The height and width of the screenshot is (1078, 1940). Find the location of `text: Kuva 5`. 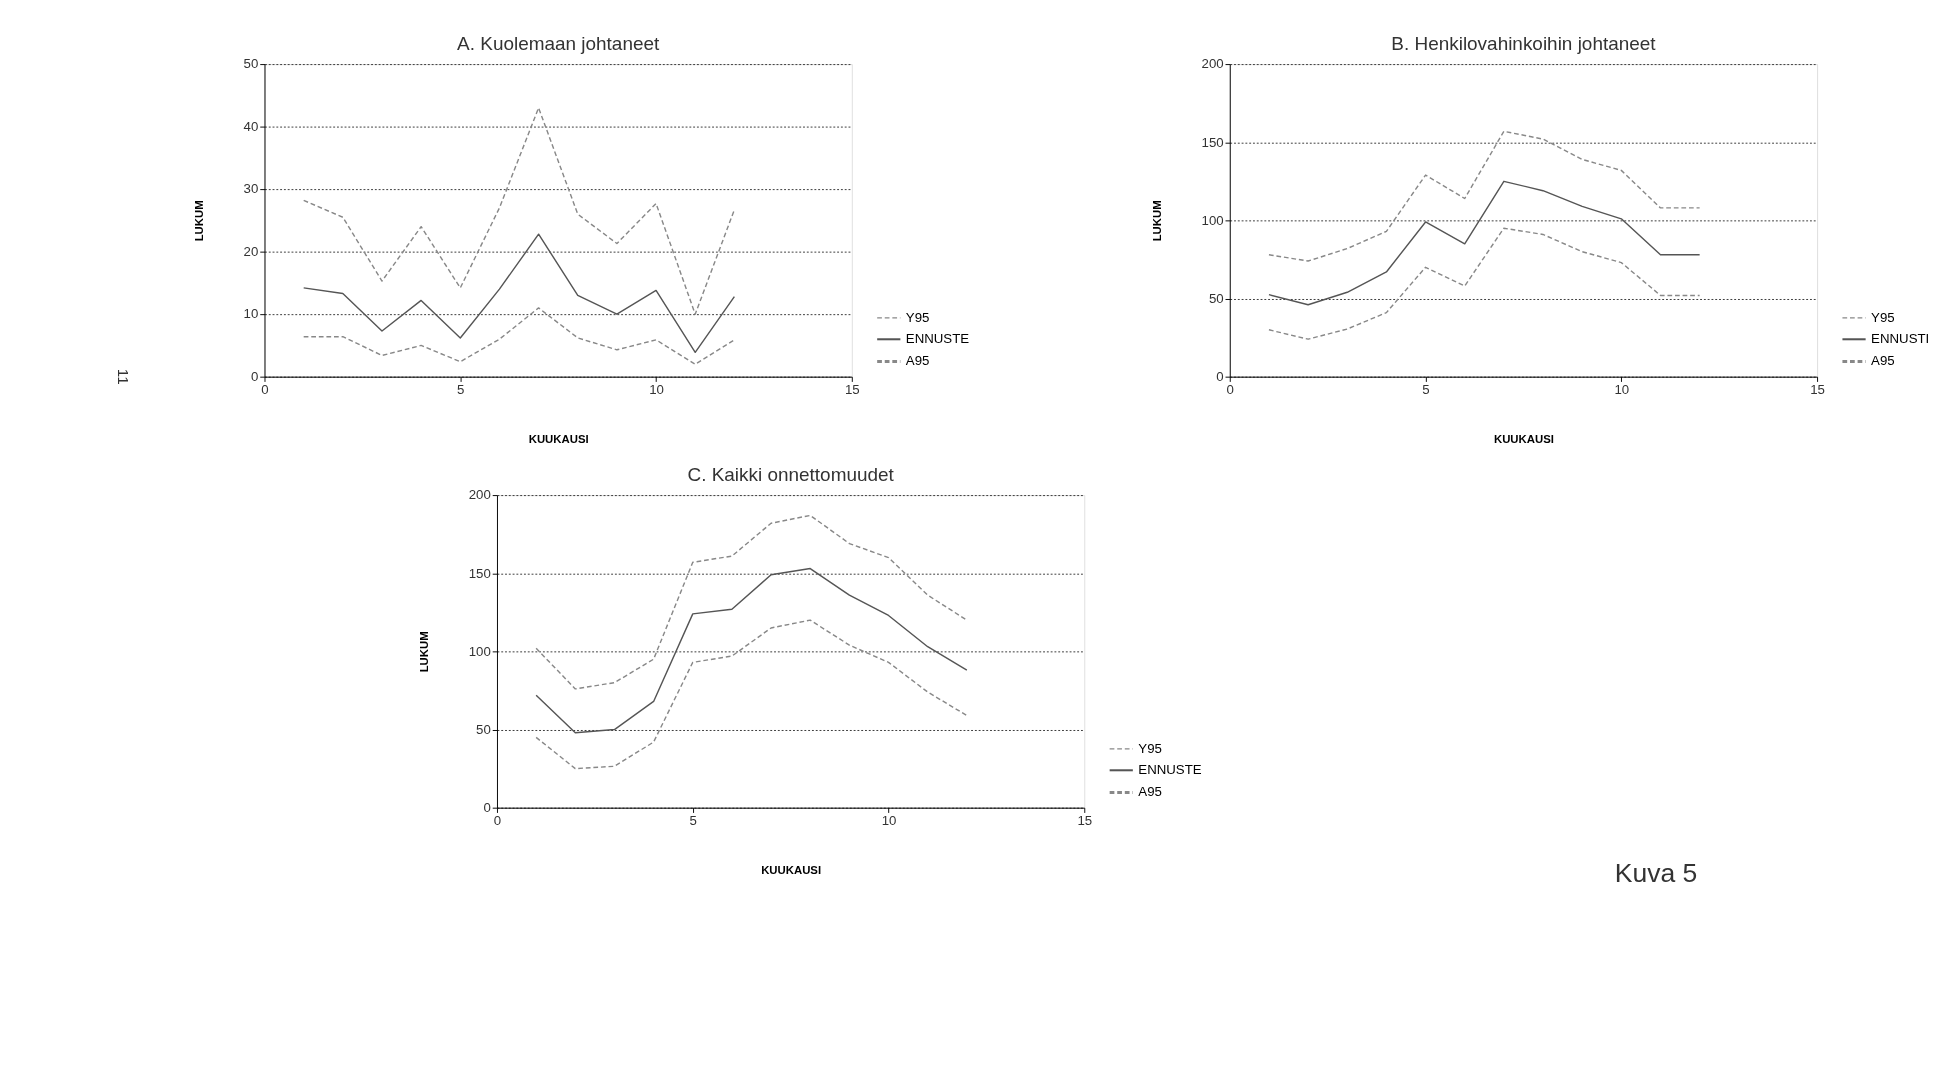

text: Kuva 5 is located at coordinates (1656, 872).